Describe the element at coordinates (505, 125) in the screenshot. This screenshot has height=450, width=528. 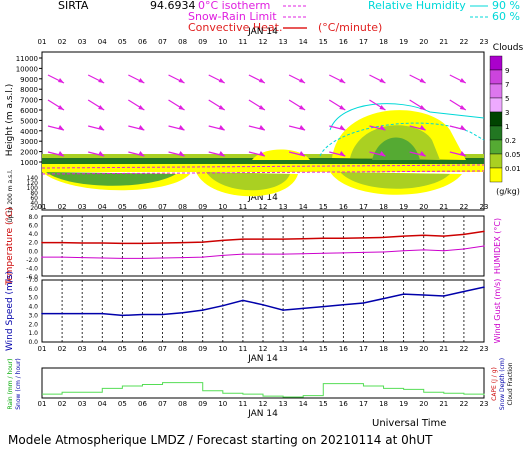
I see `clouds-colorbar: 9 7 5 3 1 0.2 0.05 0.01 (g/kg)` at that location.